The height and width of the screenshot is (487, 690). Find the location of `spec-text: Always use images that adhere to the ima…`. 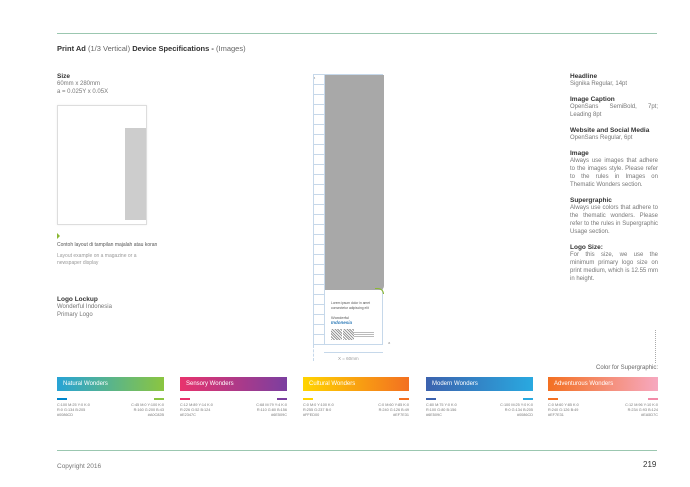

spec-text: Always use images that adhere to the ima… is located at coordinates (614, 173).